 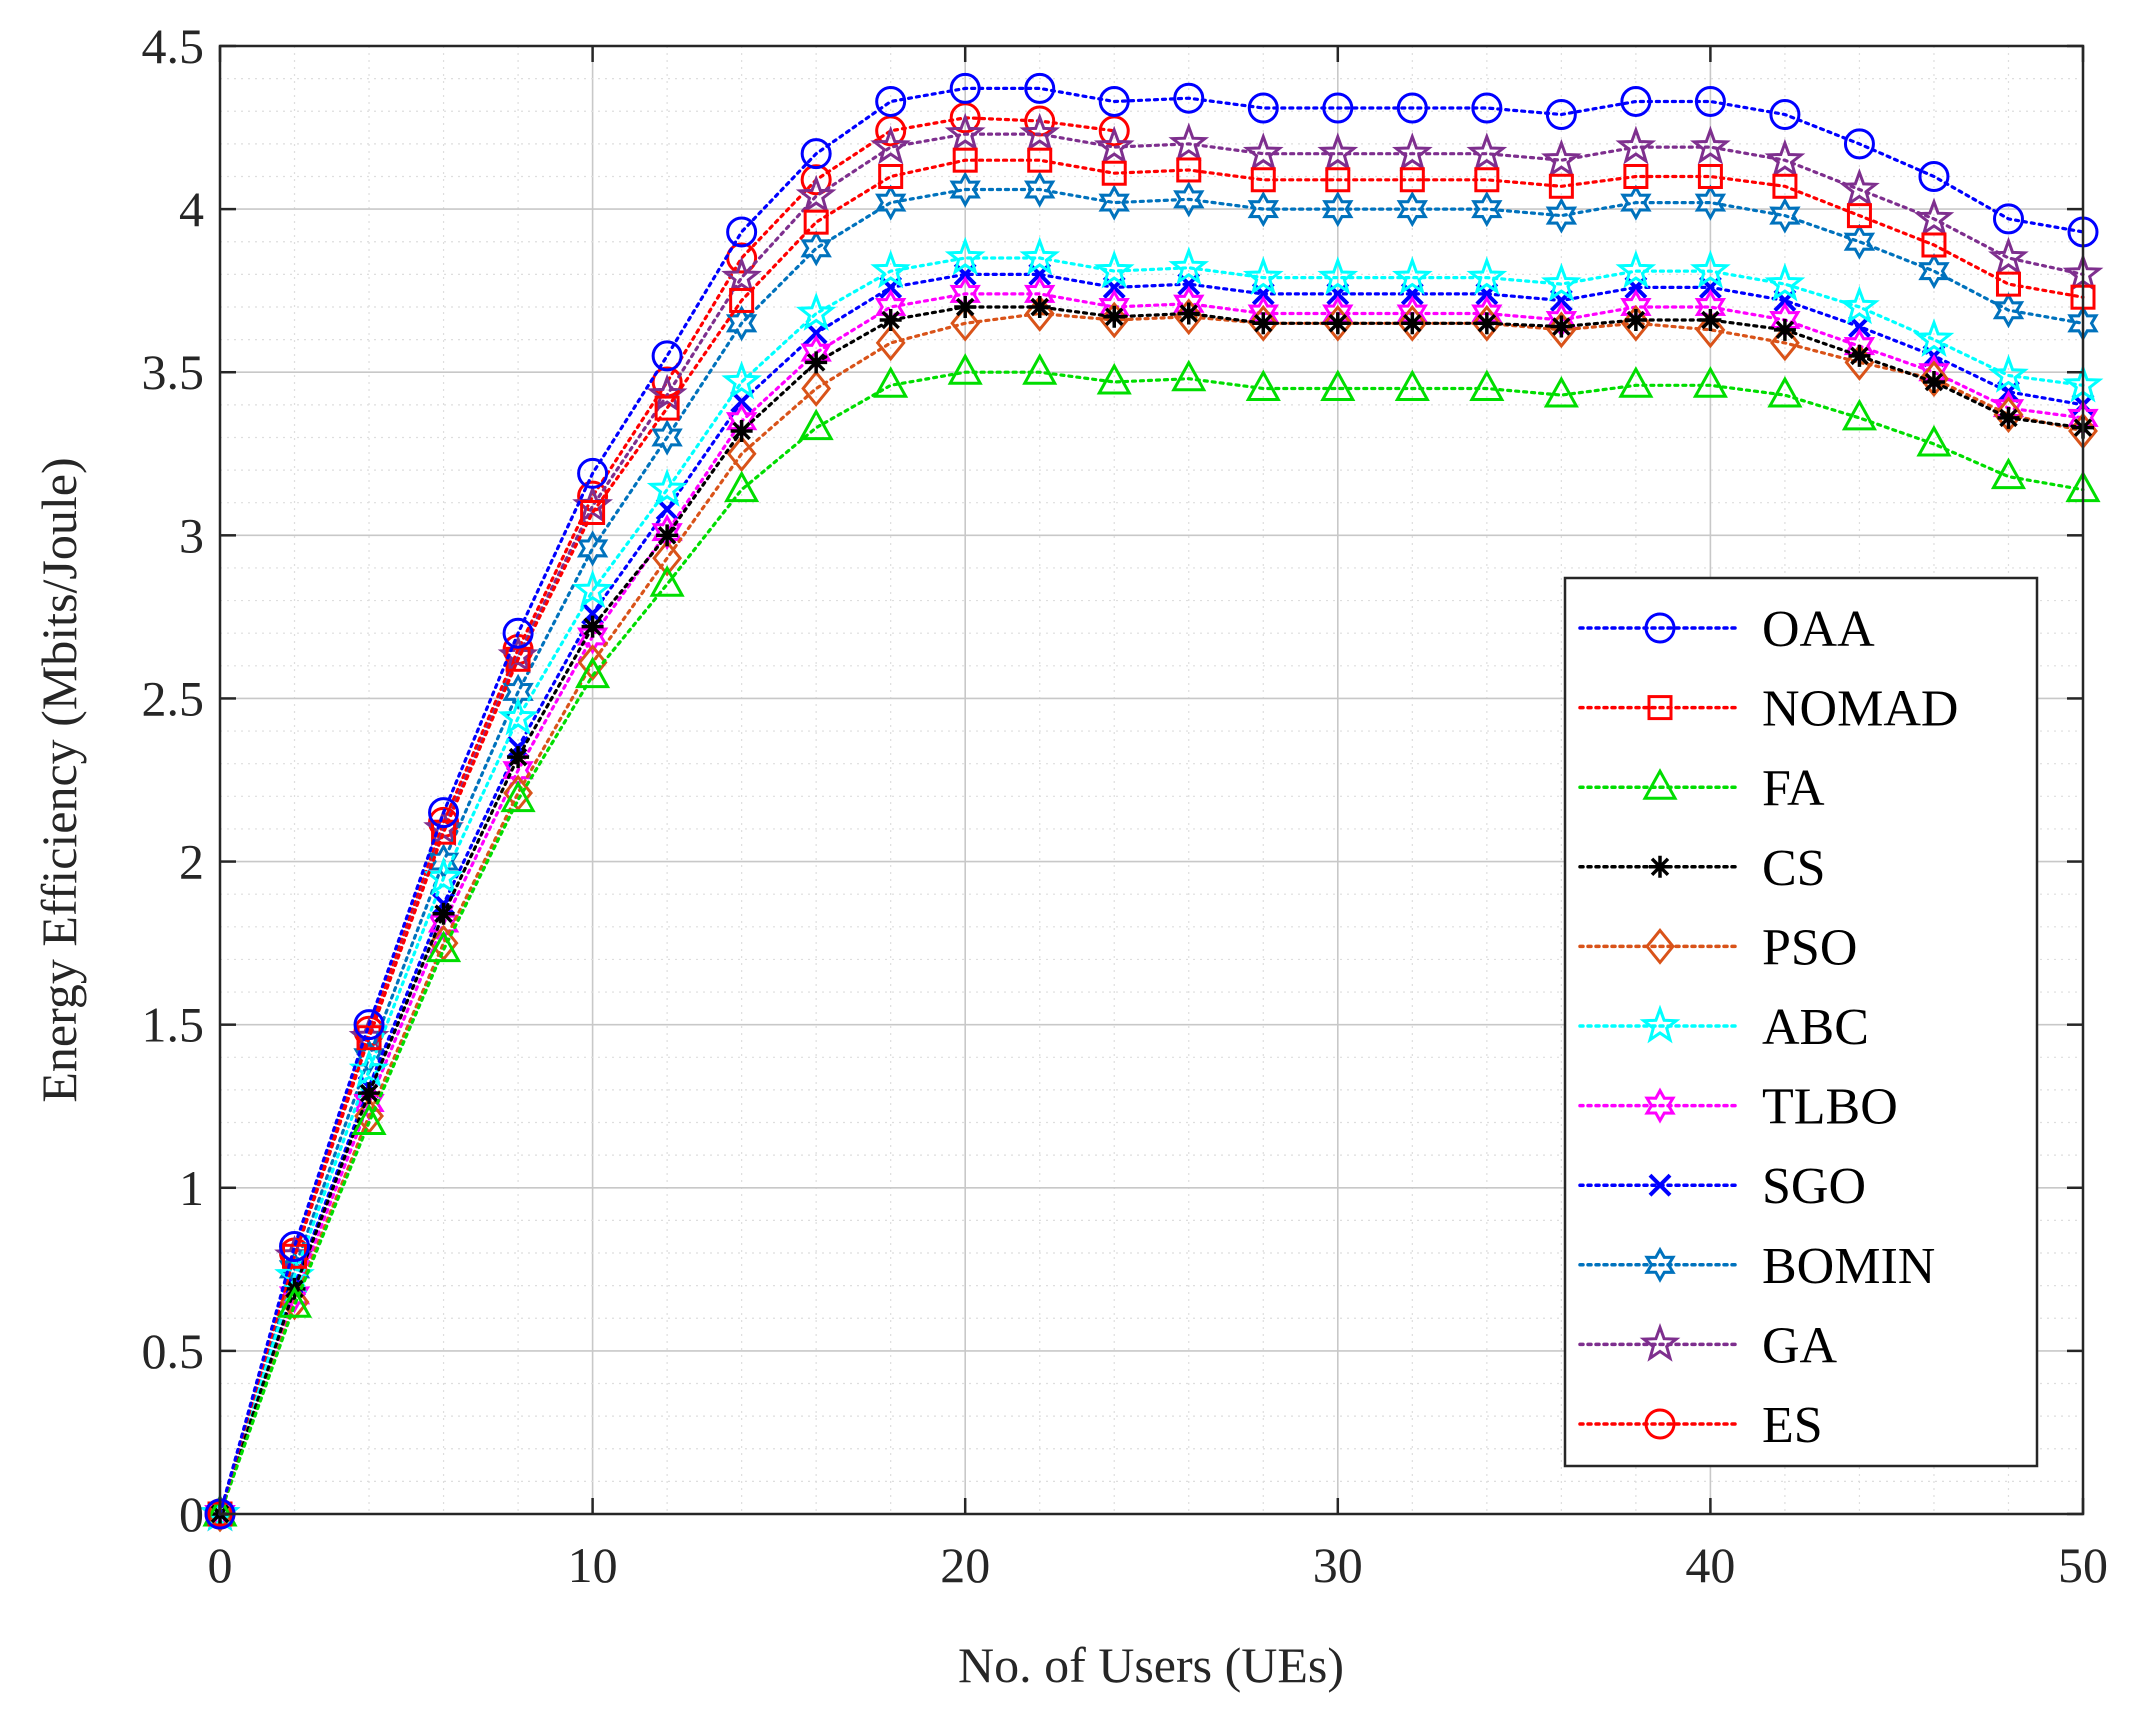 What do you see at coordinates (1848, 1266) in the screenshot?
I see `legend-label-bomin: BOMIN` at bounding box center [1848, 1266].